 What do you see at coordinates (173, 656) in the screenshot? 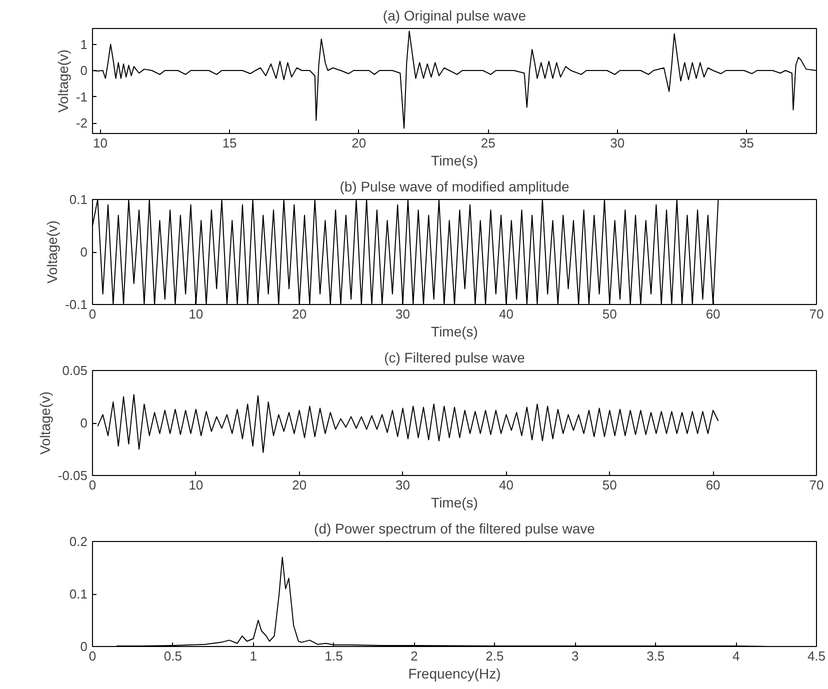
I see `x-tick-label: 0.5` at bounding box center [173, 656].